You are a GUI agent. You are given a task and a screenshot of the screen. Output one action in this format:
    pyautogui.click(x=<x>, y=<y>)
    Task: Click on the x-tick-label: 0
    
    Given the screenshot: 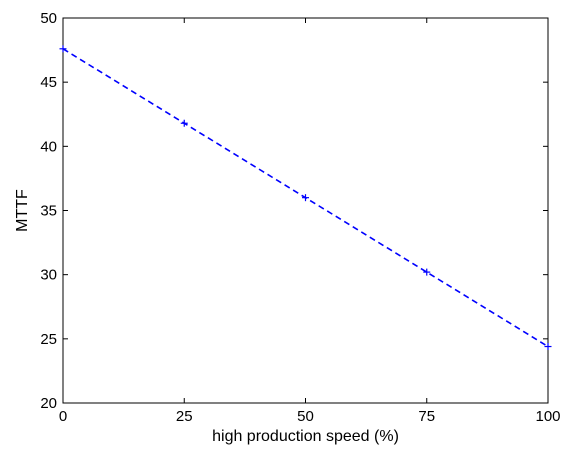 What is the action you would take?
    pyautogui.click(x=63, y=416)
    